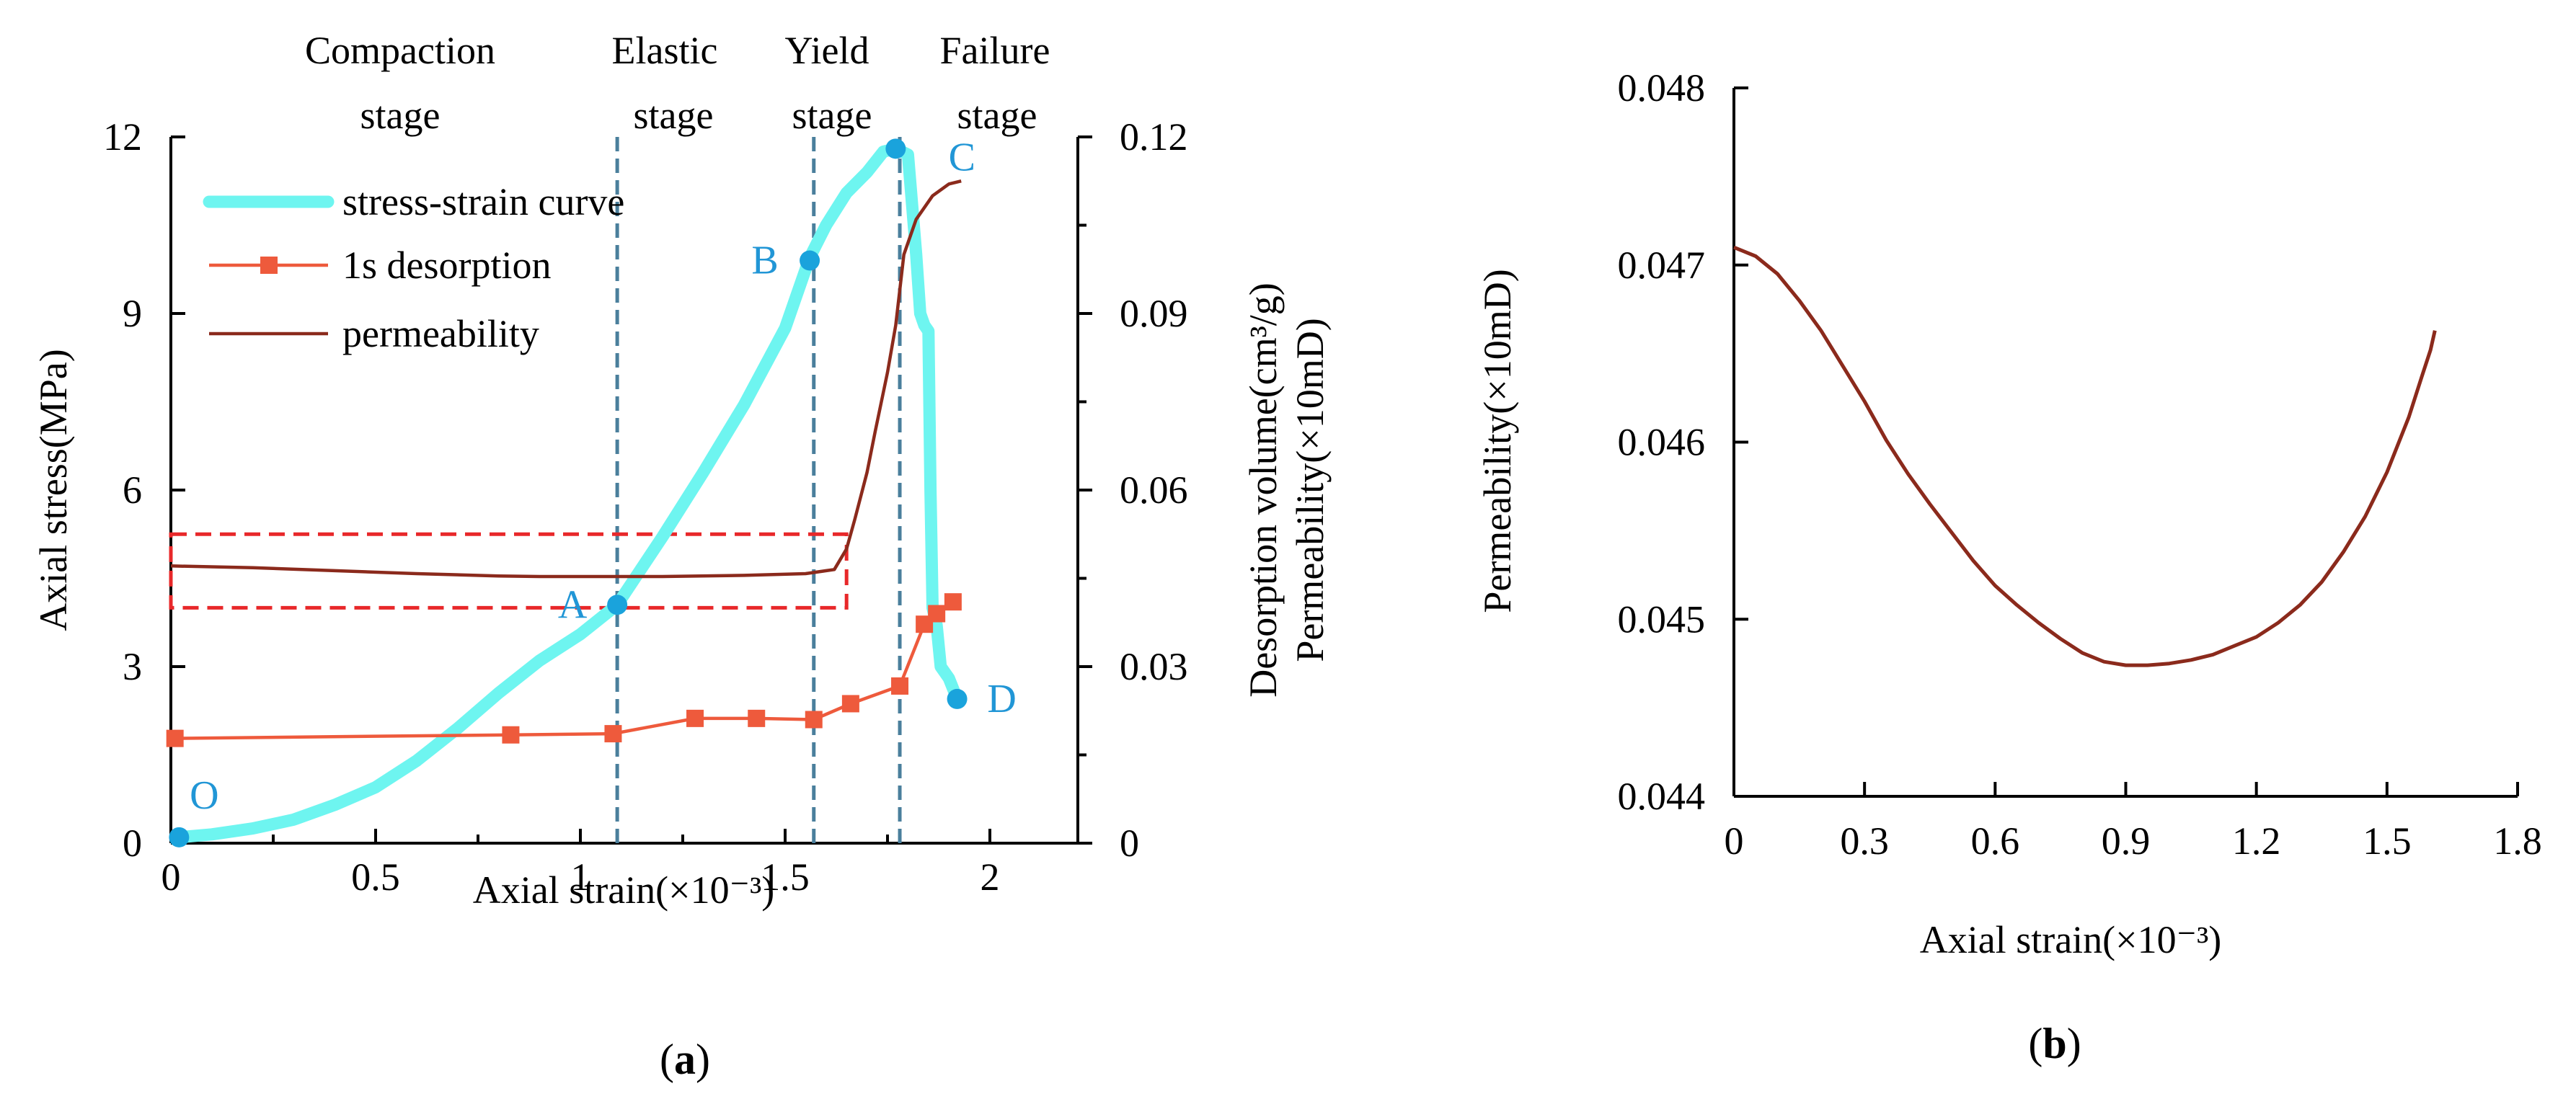  What do you see at coordinates (171, 877) in the screenshot?
I see `x-tick-label: 0` at bounding box center [171, 877].